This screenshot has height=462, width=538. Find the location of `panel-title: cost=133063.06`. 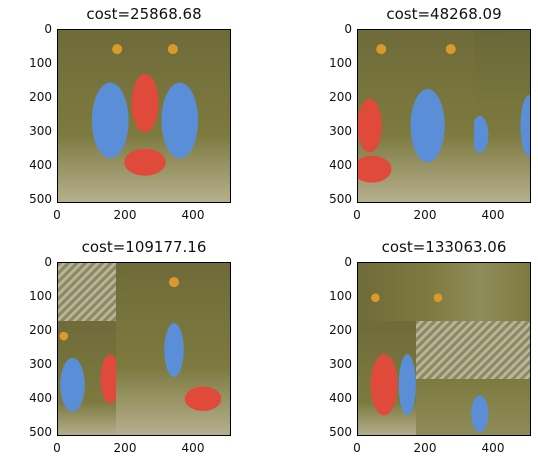

panel-title: cost=133063.06 is located at coordinates (444, 247).